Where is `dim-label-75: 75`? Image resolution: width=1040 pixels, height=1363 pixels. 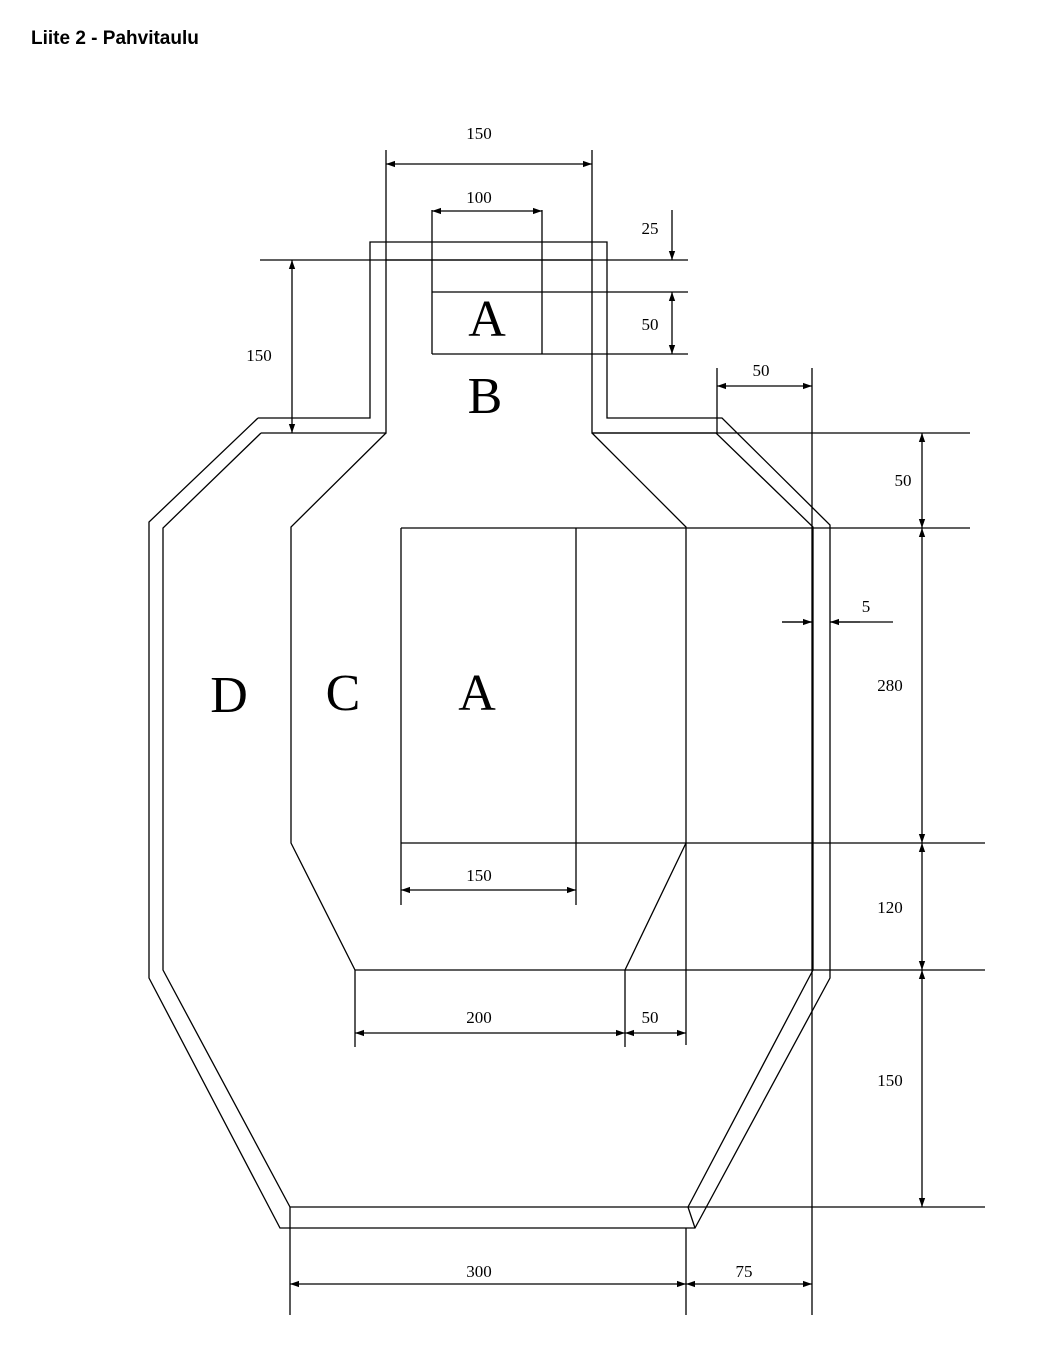 dim-label-75: 75 is located at coordinates (744, 1271).